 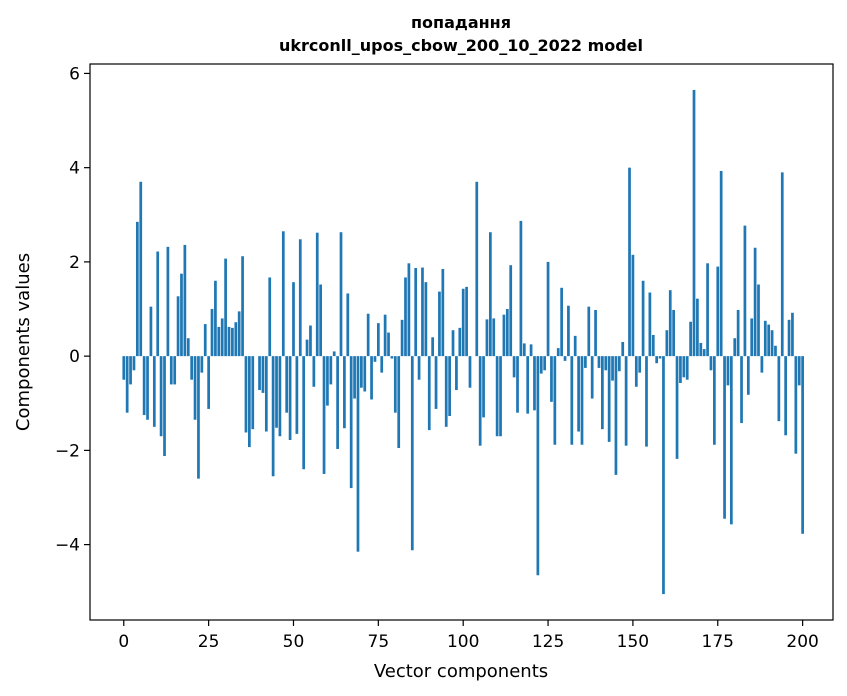 I want to click on x-tick-label: 0, so click(x=123, y=642).